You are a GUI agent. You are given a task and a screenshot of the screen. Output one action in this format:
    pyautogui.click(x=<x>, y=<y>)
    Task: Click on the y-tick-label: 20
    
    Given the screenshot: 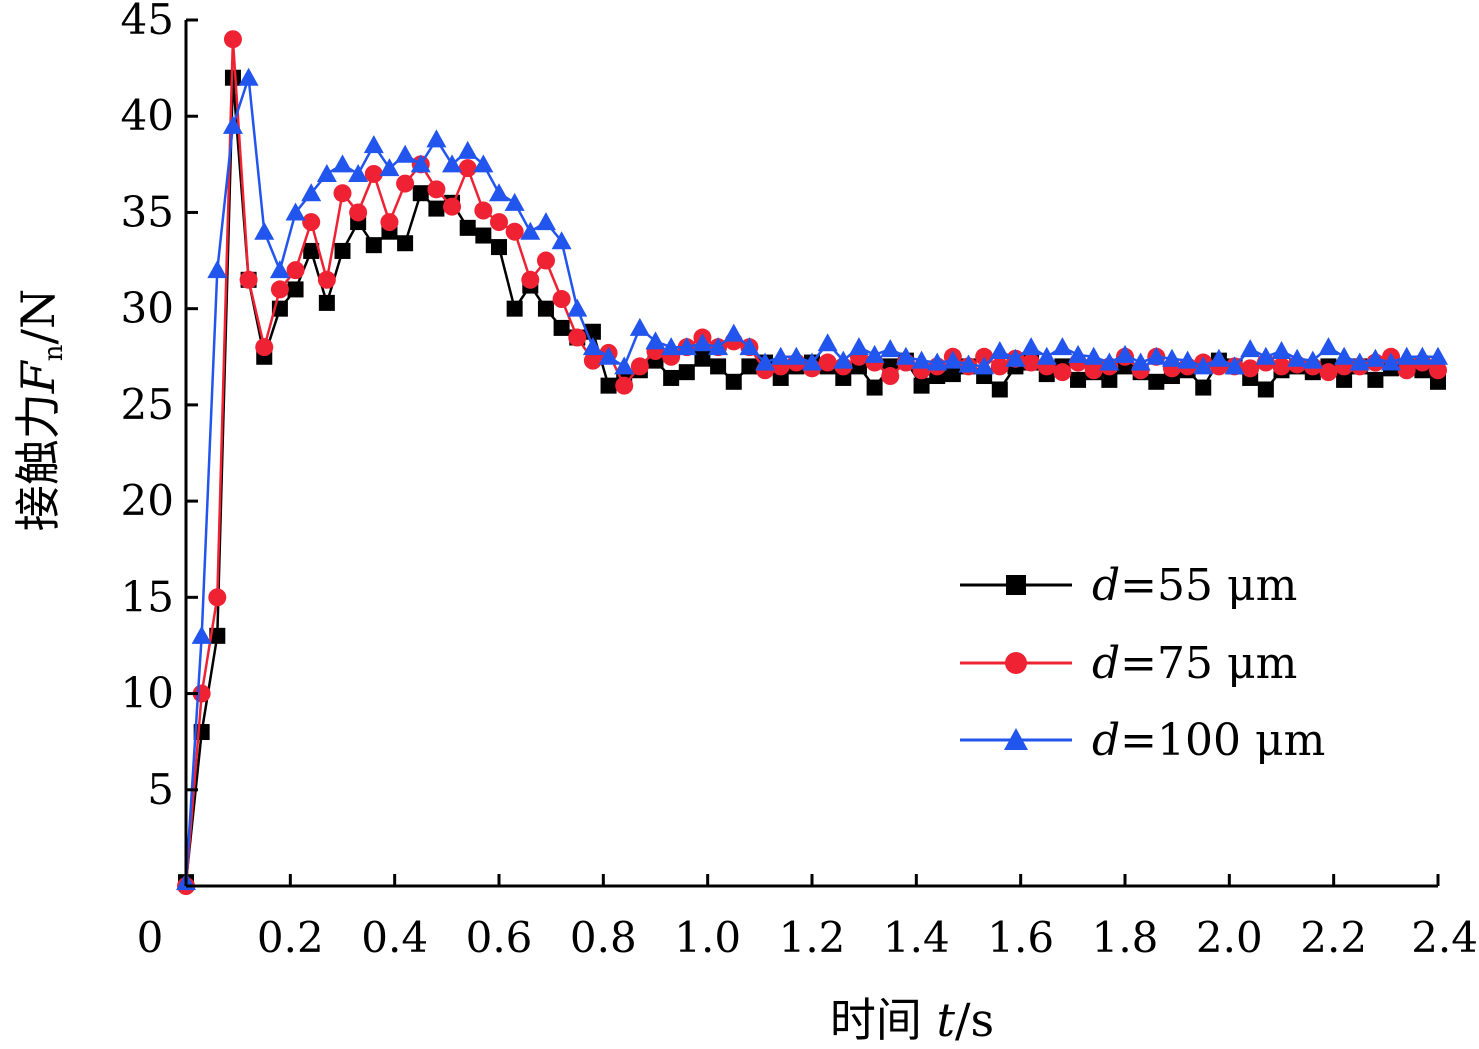 What is the action you would take?
    pyautogui.click(x=147, y=500)
    